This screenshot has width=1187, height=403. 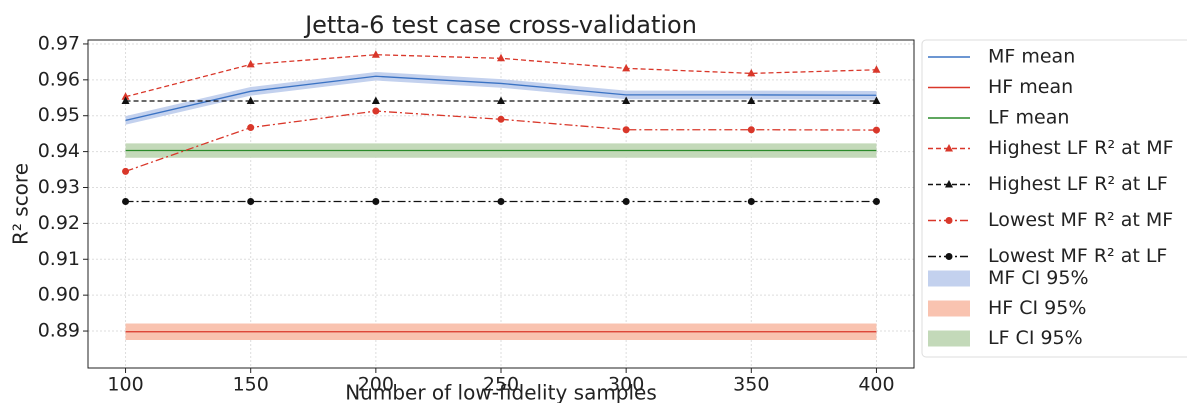 I want to click on x-tick-label: 200, so click(x=376, y=385).